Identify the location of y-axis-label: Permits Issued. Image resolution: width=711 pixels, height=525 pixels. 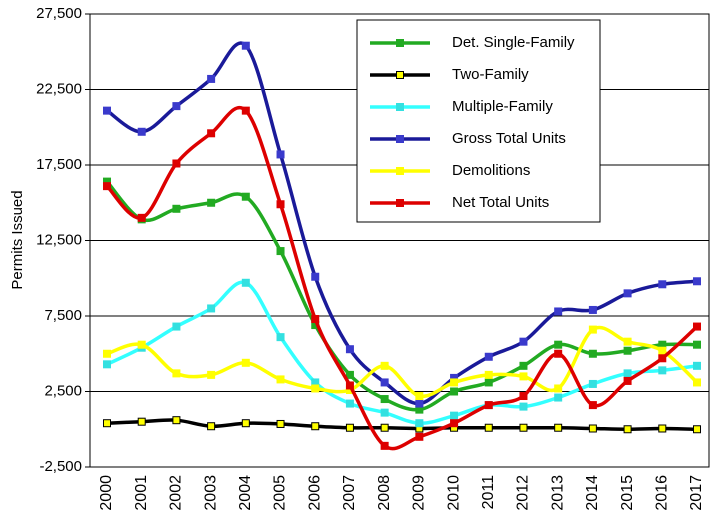
(17, 239).